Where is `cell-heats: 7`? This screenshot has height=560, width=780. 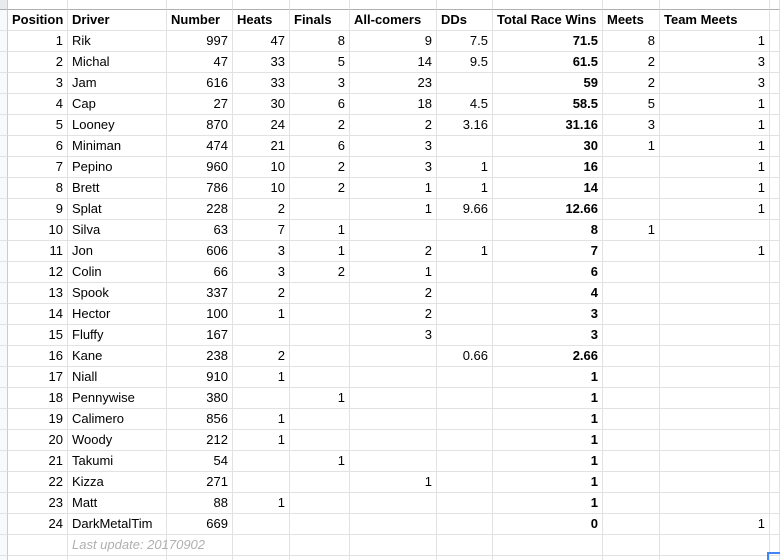
cell-heats: 7 is located at coordinates (261, 230).